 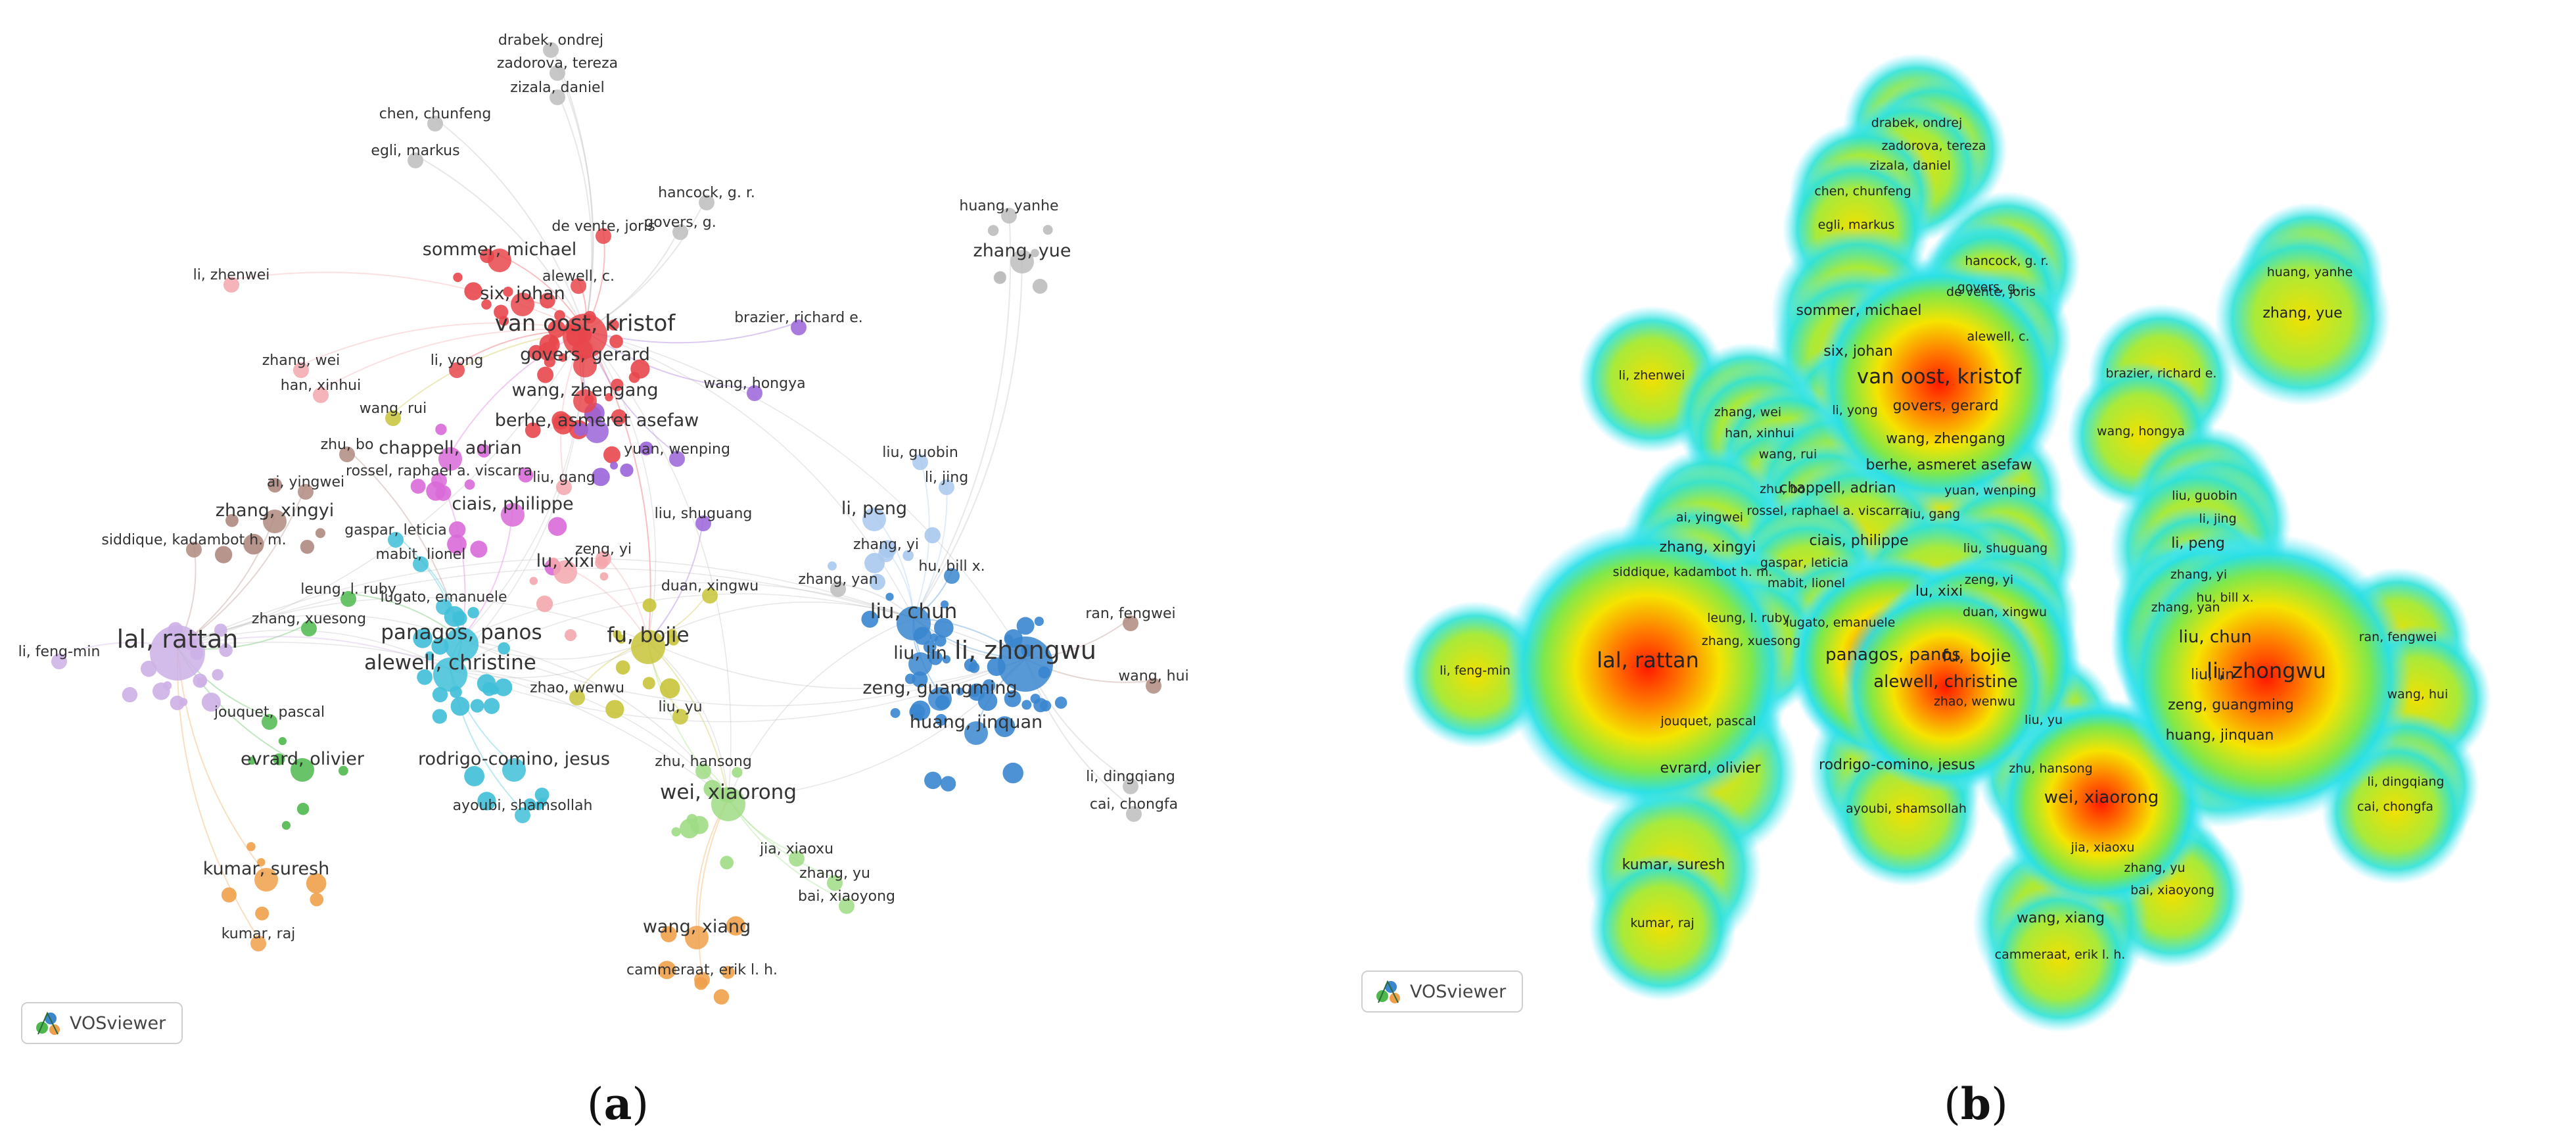 I want to click on density-node-label: kumar, raj, so click(x=1662, y=923).